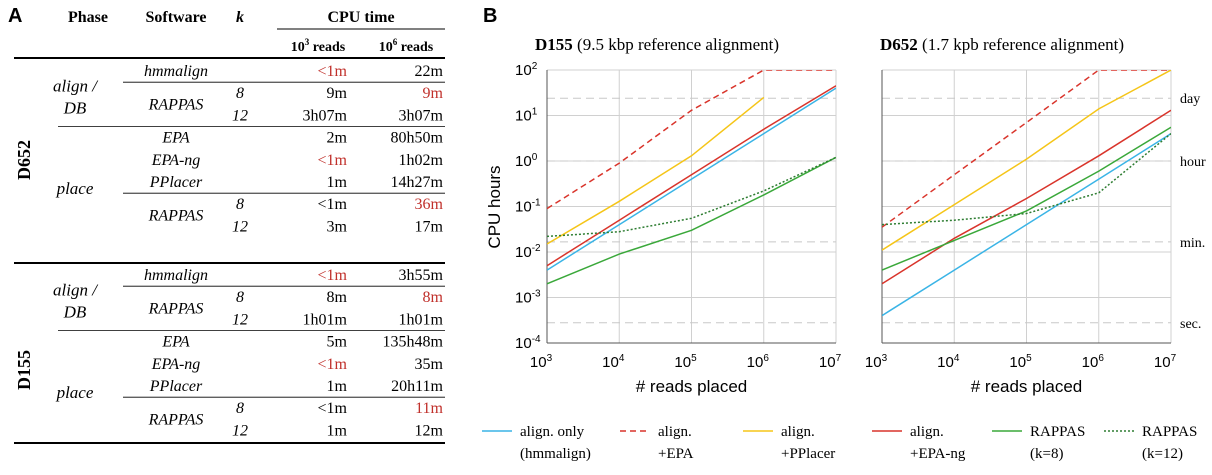 Image resolution: width=1212 pixels, height=475 pixels. I want to click on cpu-time-1e3: 5m, so click(337, 342).